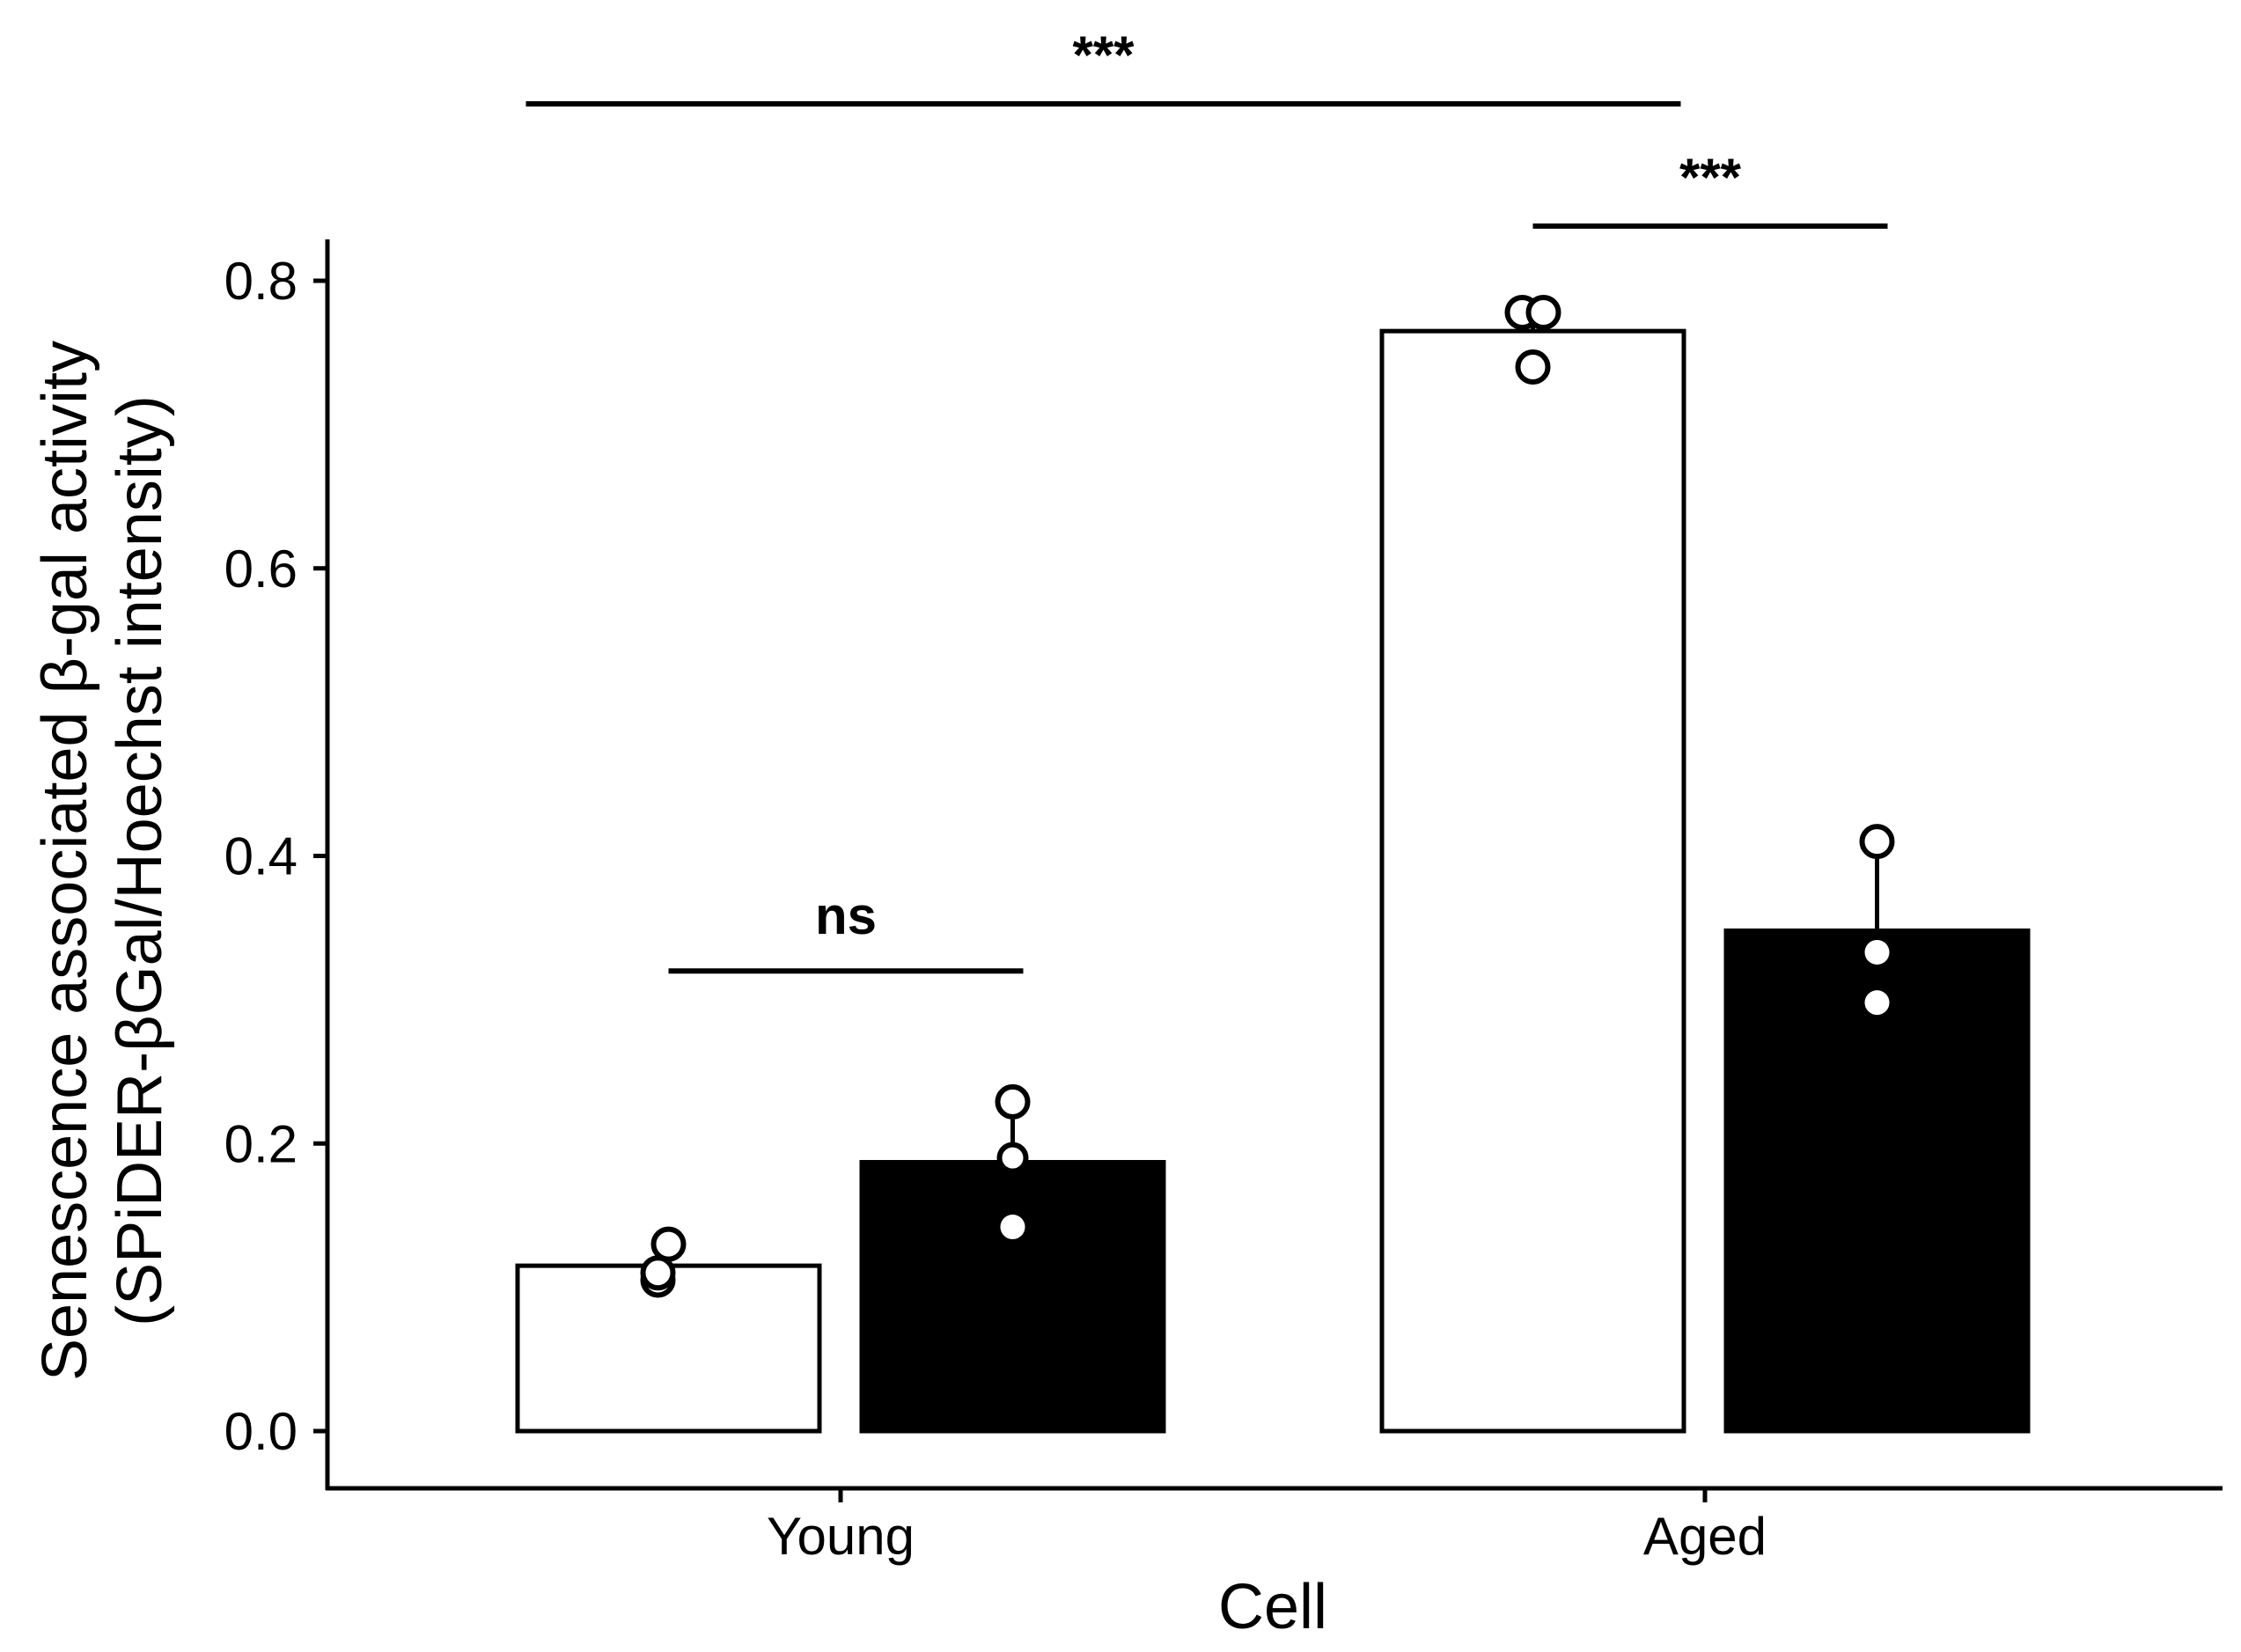 The height and width of the screenshot is (1652, 2241). What do you see at coordinates (1013, 1296) in the screenshot?
I see `bar-filled-young` at bounding box center [1013, 1296].